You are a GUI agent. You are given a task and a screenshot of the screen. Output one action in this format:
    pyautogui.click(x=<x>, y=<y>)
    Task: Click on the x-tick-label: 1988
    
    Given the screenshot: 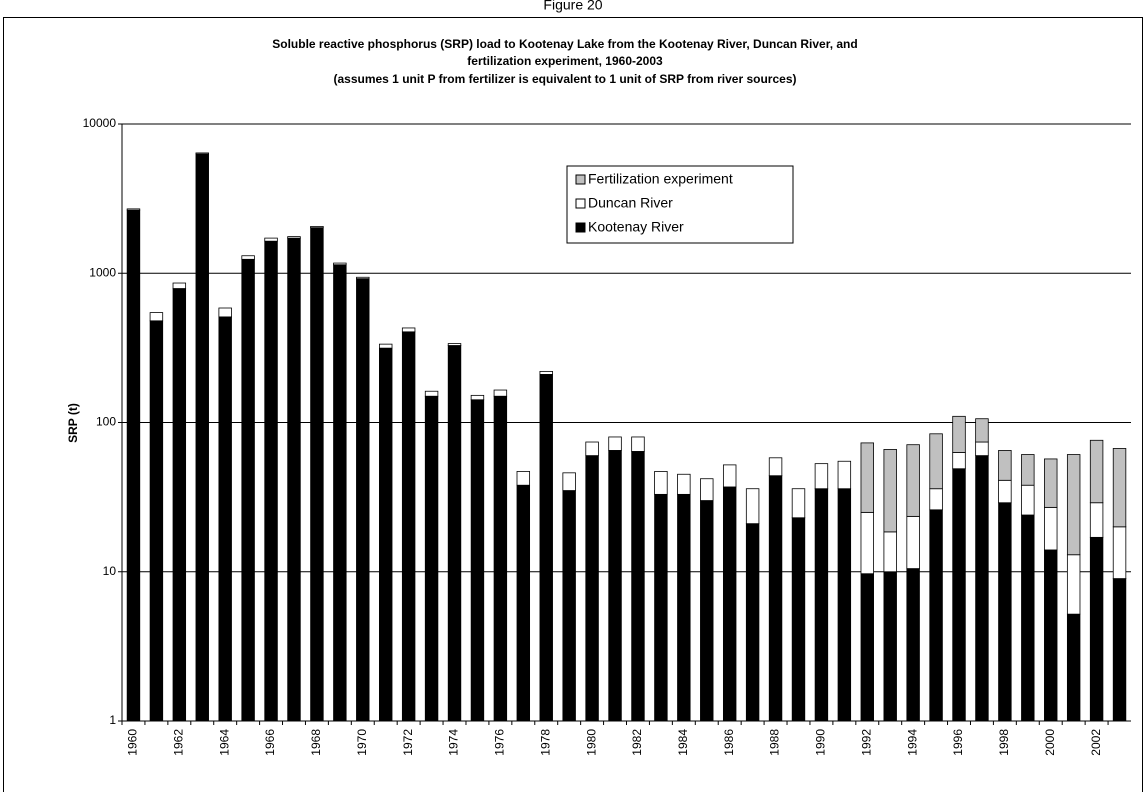 What is the action you would take?
    pyautogui.click(x=775, y=742)
    